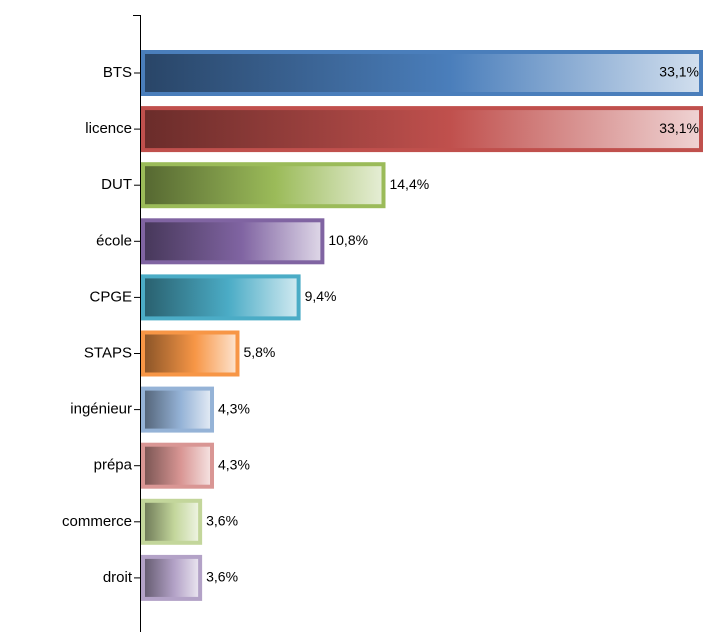 The height and width of the screenshot is (632, 705). What do you see at coordinates (108, 352) in the screenshot?
I see `category-label: STAPS` at bounding box center [108, 352].